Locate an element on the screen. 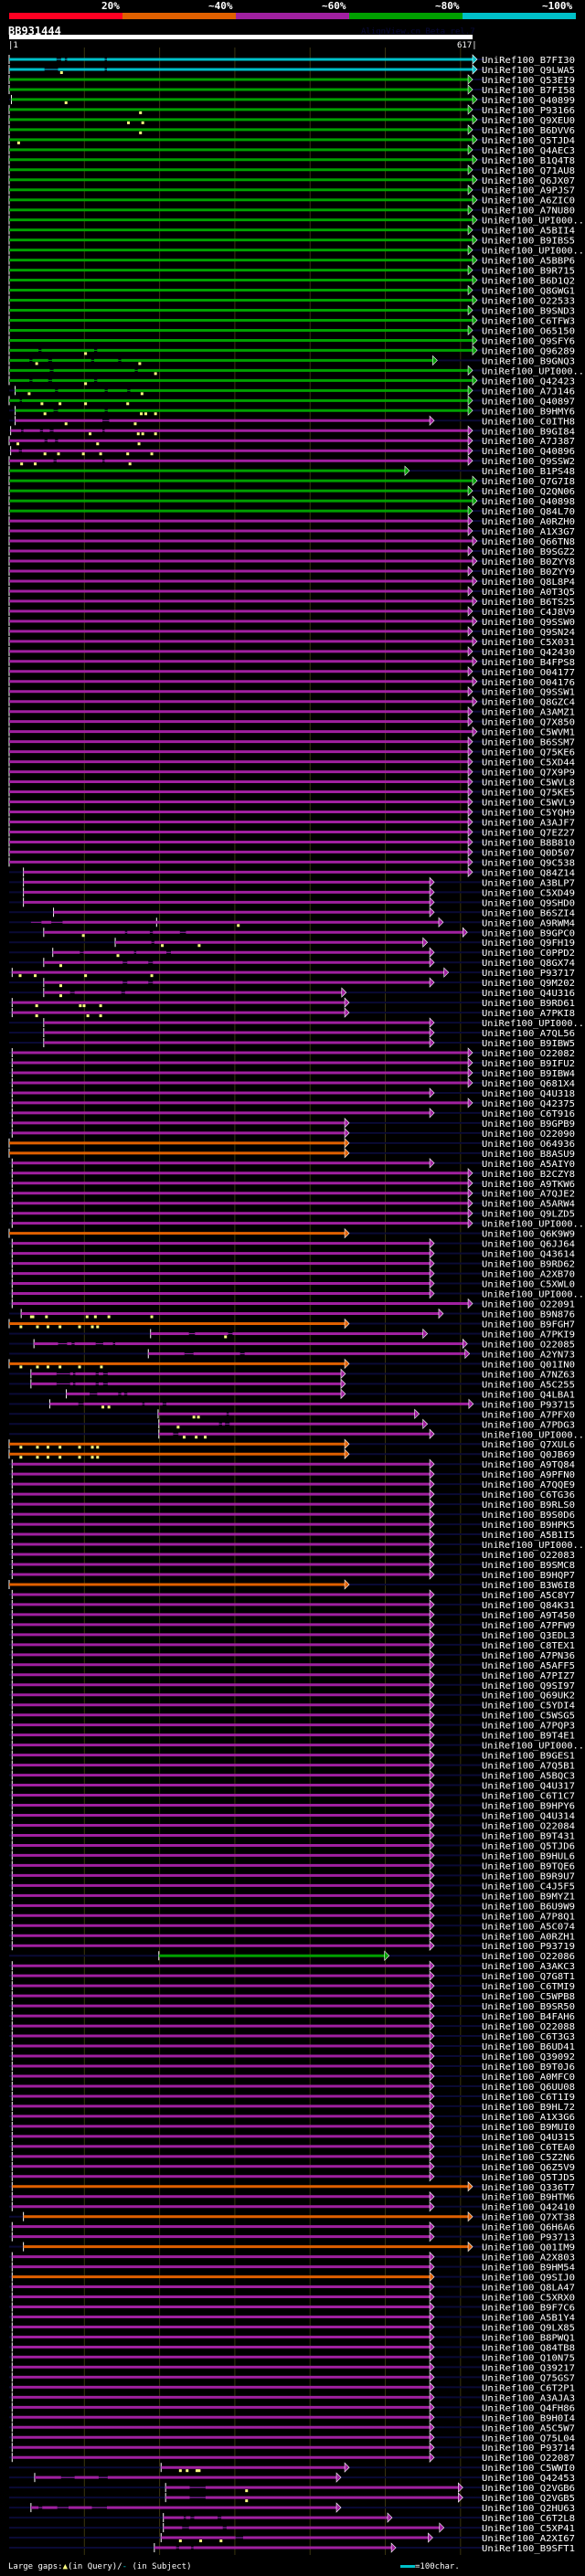  hit-label: UniRef100_P93714 is located at coordinates (529, 2448).